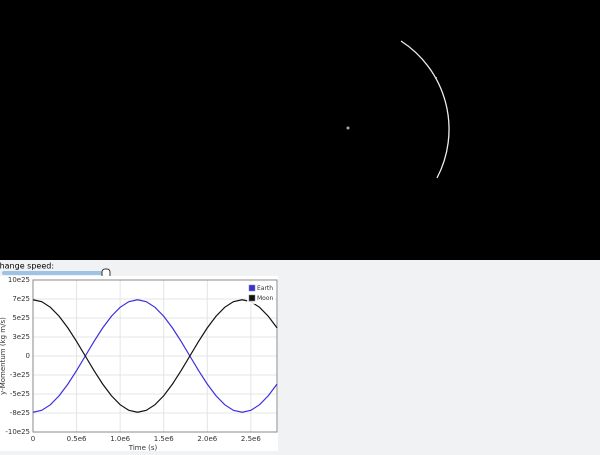  What do you see at coordinates (120, 439) in the screenshot?
I see `x-tick-label: 1.0e6` at bounding box center [120, 439].